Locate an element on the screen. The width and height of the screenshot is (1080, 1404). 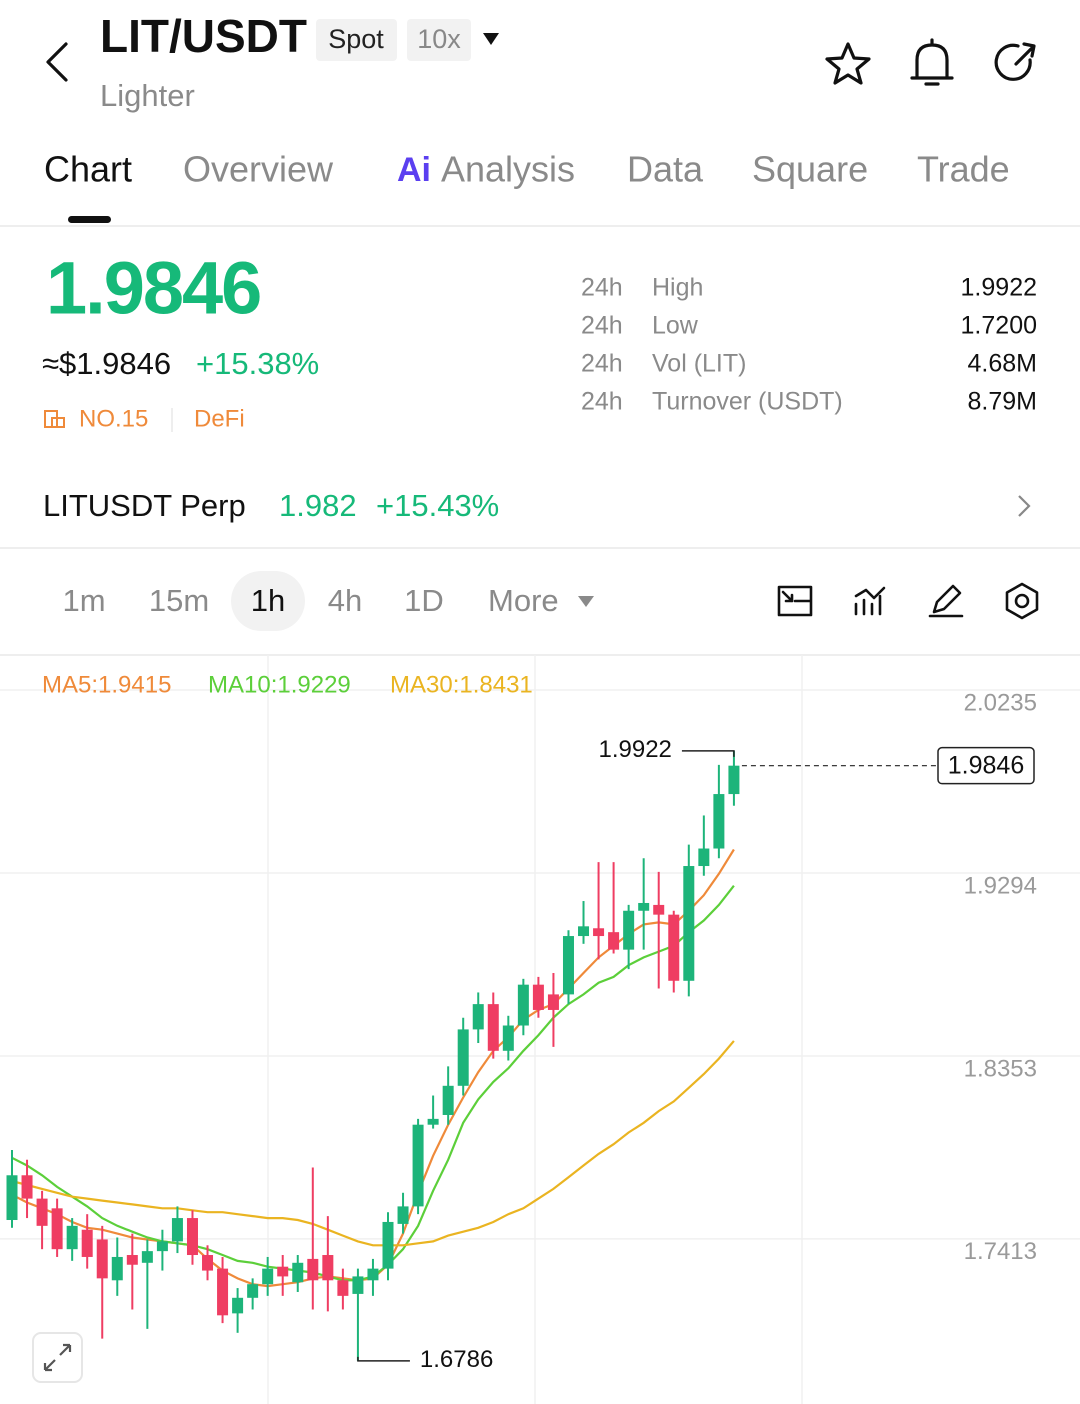
market-label: Spot is located at coordinates (356, 39).